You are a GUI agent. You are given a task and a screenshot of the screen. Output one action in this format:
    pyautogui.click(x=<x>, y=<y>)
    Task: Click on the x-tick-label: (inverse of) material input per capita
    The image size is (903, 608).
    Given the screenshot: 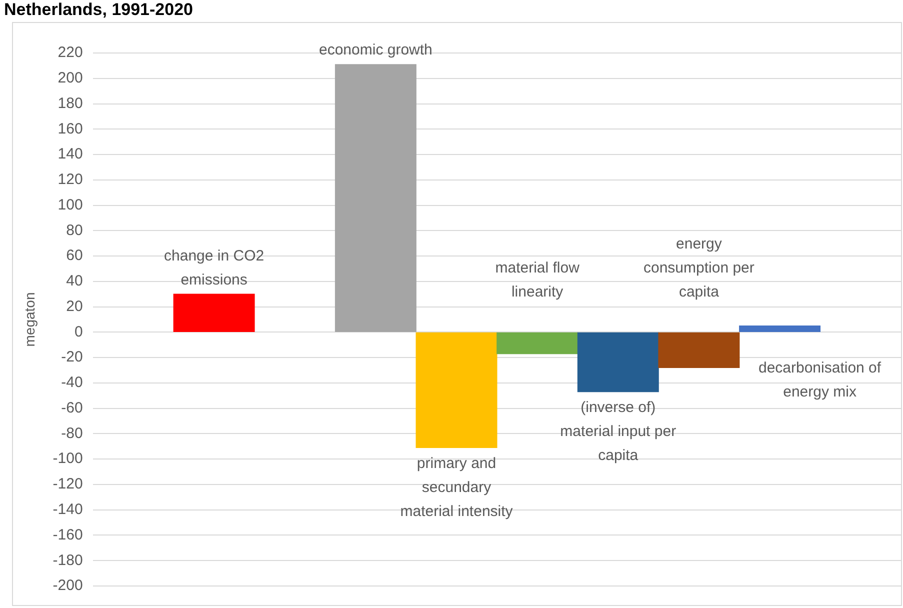 What is the action you would take?
    pyautogui.click(x=618, y=431)
    